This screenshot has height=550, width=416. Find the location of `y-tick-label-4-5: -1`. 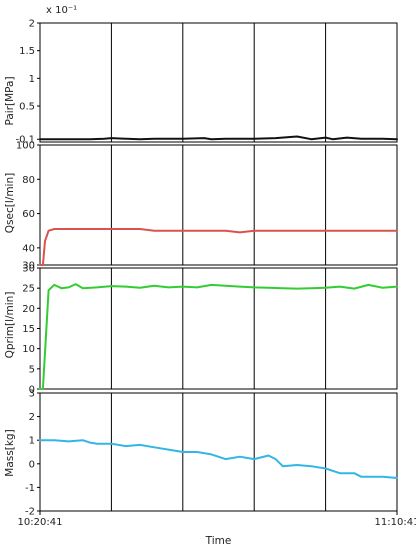

y-tick-label-4-5: -1 is located at coordinates (30, 488).